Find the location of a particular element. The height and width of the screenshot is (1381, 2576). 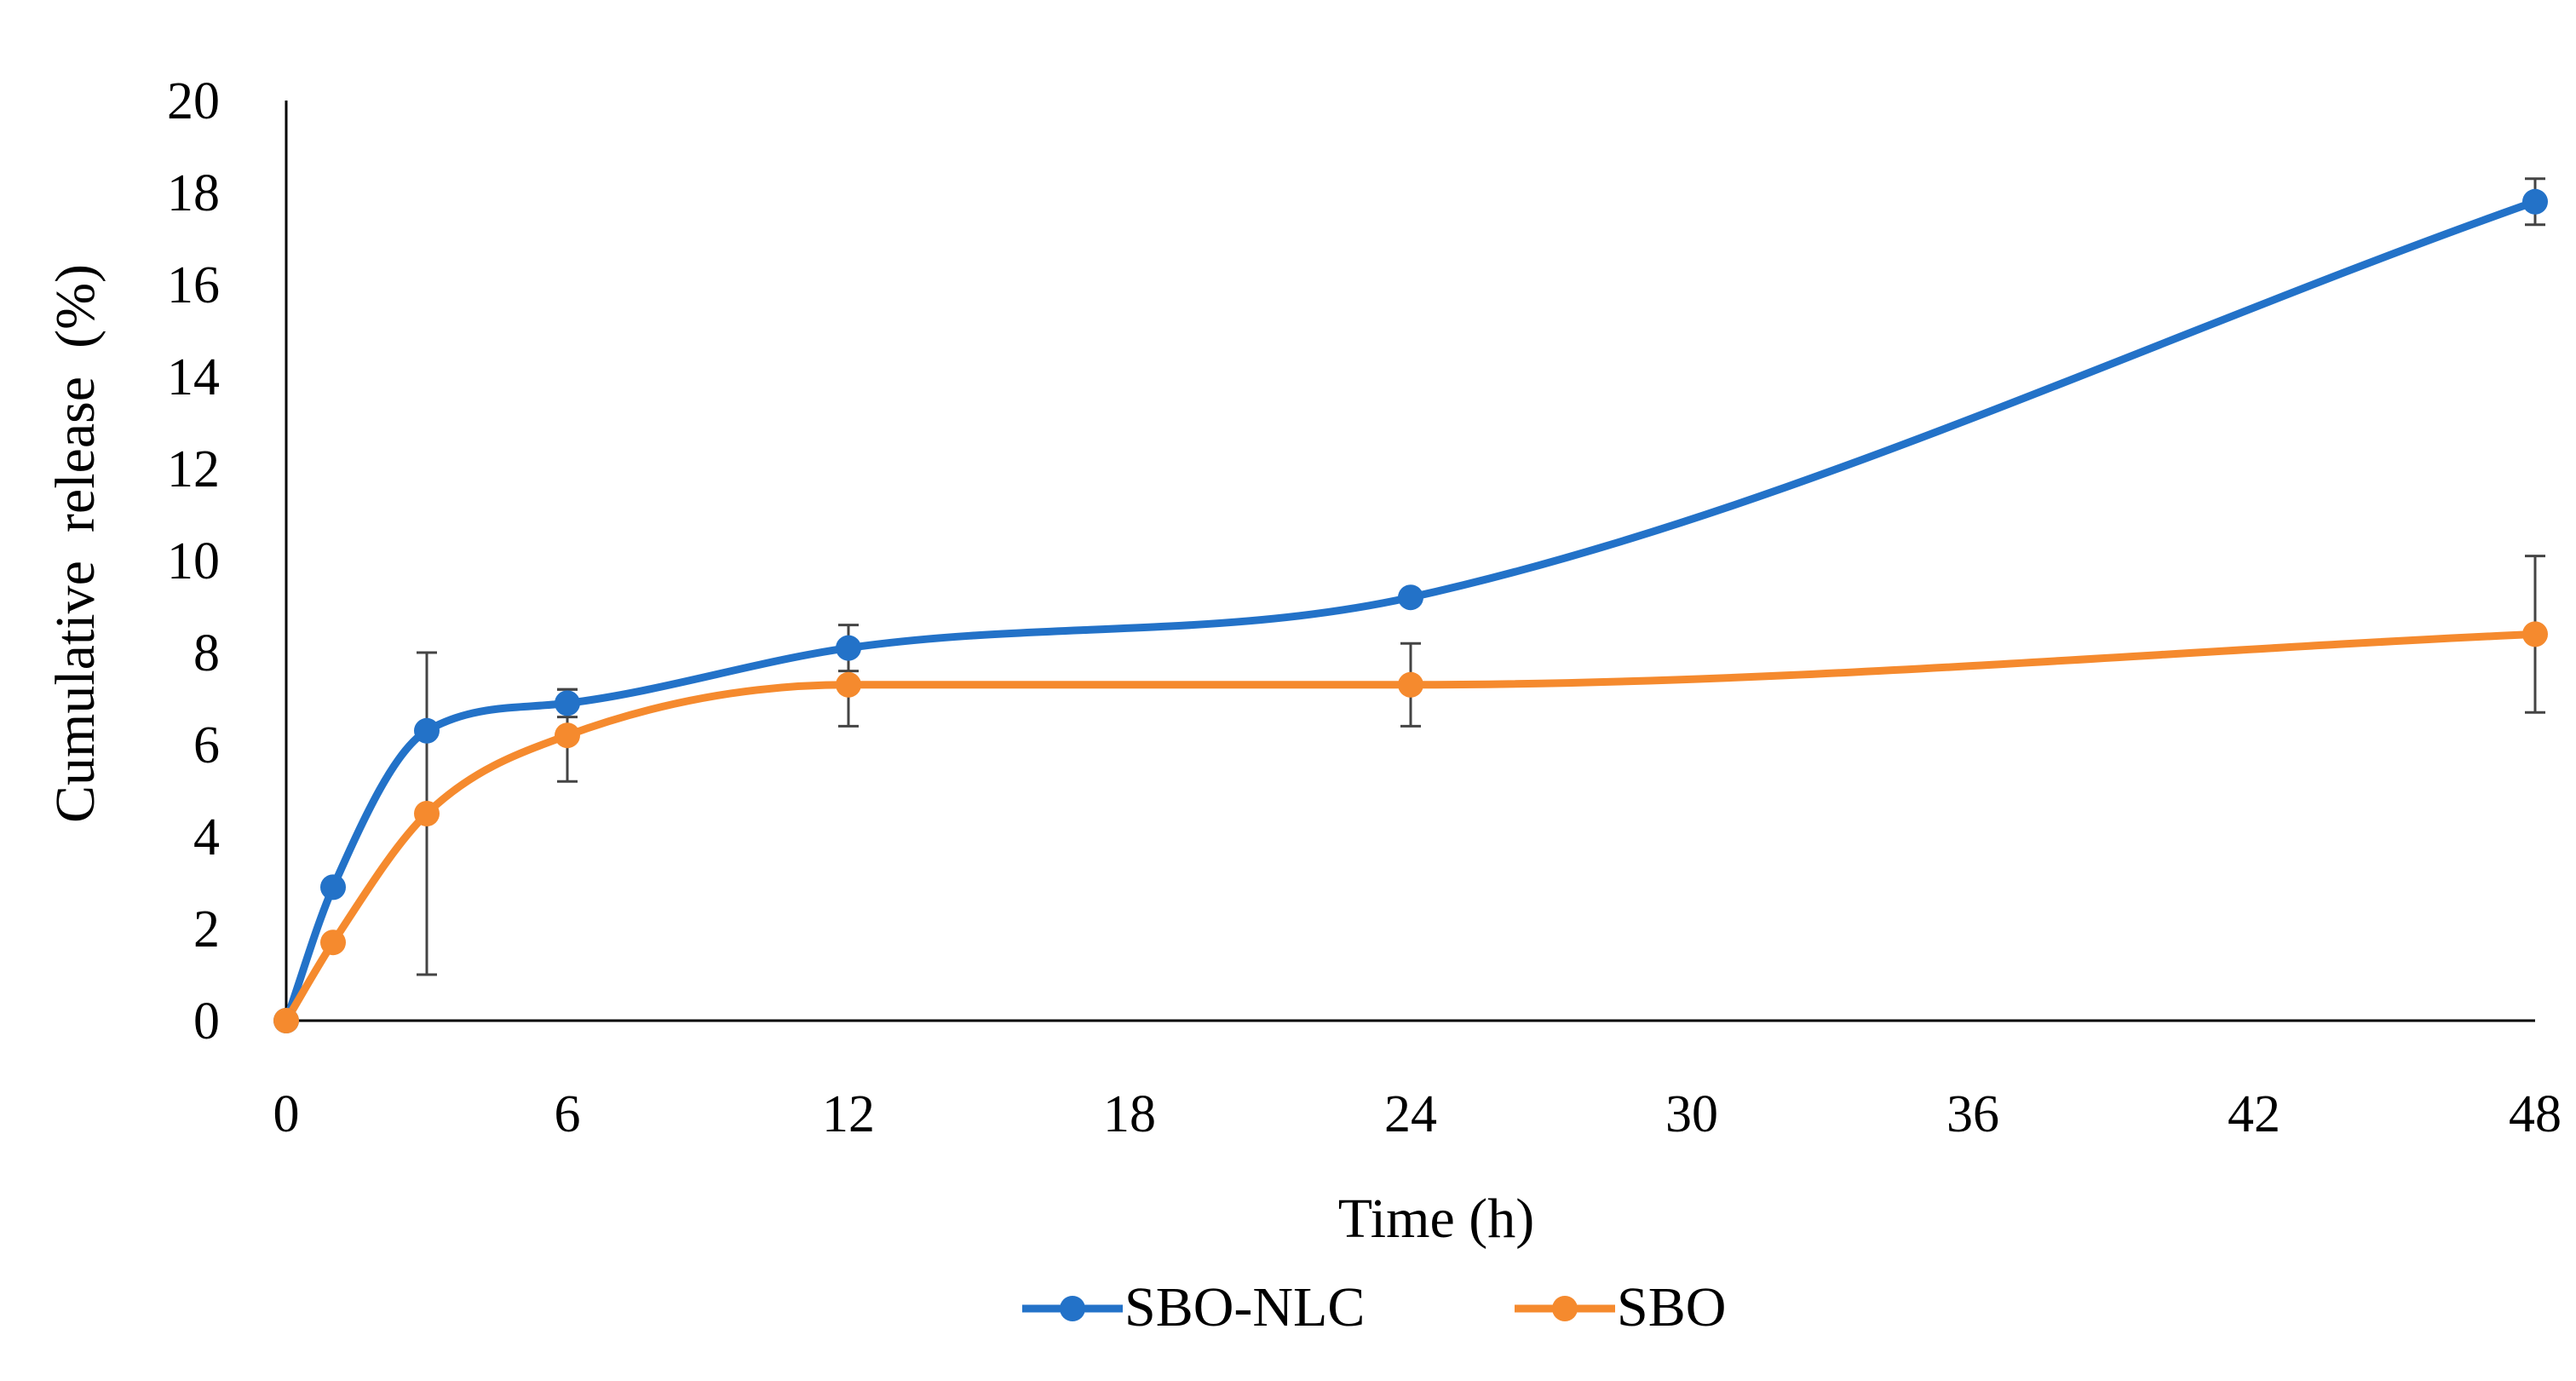

y-tick-label: 12 is located at coordinates (194, 469).